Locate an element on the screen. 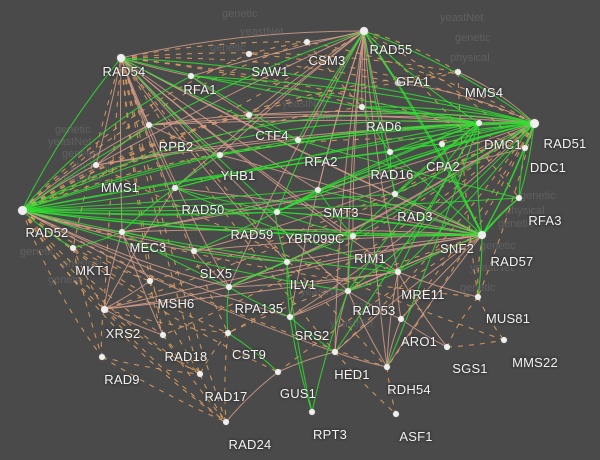 This screenshot has width=600, height=460. node-rad55 is located at coordinates (364, 31).